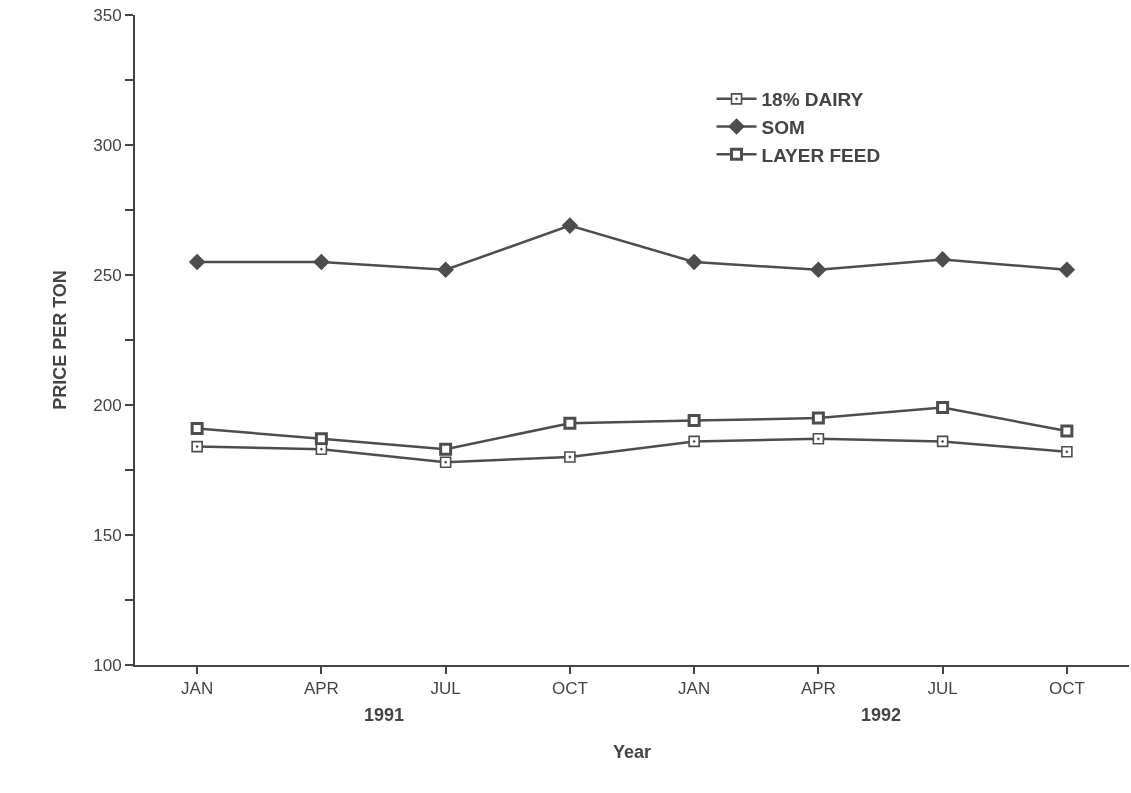  Describe the element at coordinates (632, 752) in the screenshot. I see `x-axis-title: Year` at that location.